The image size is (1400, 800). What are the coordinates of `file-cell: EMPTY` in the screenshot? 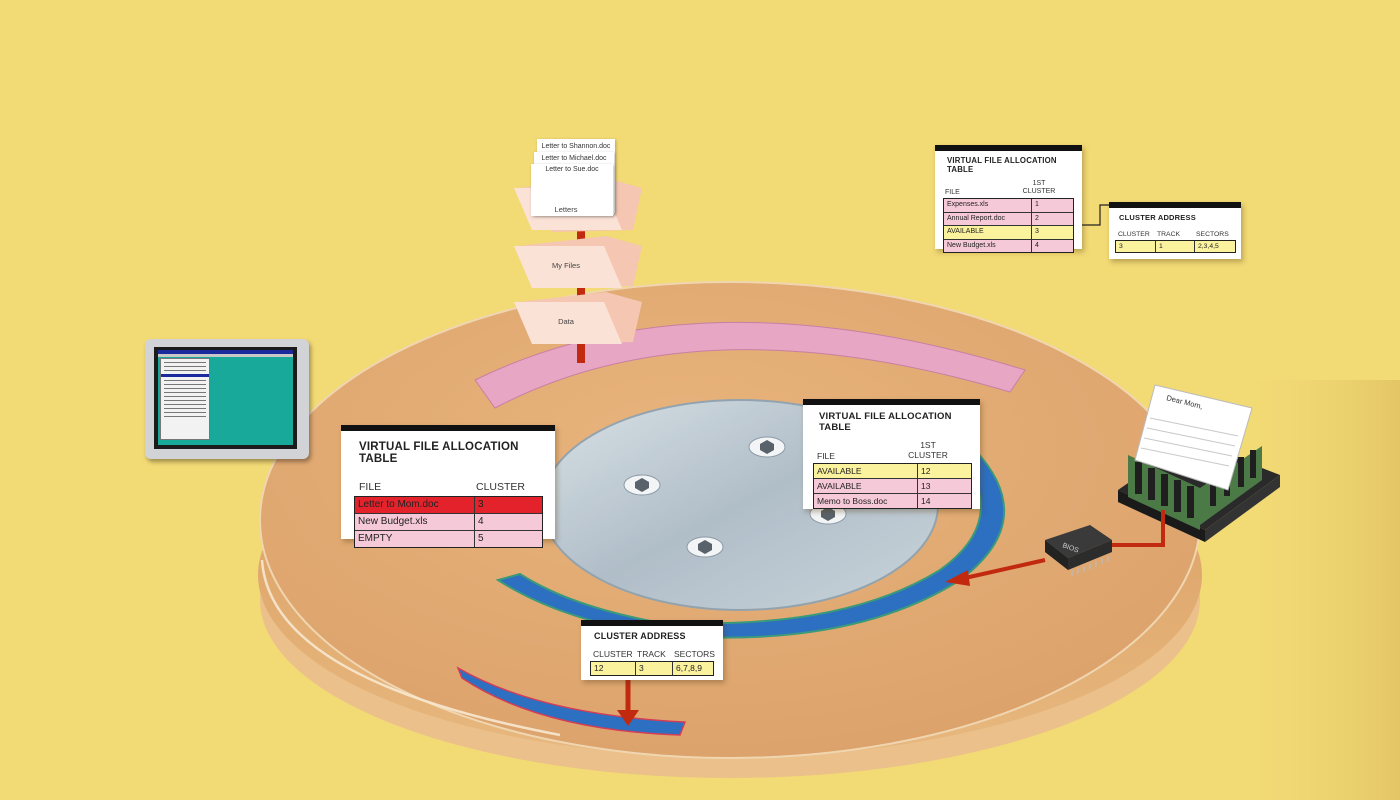 It's located at (375, 538).